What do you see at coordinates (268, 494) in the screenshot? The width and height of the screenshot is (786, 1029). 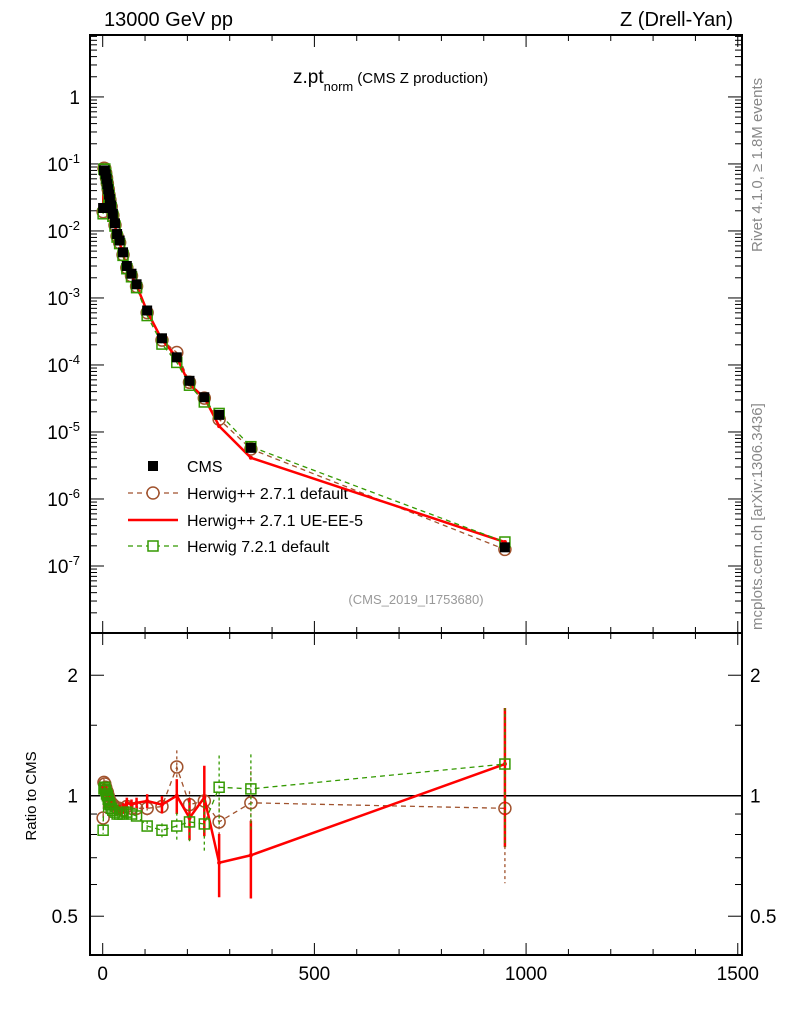 I see `legend-label: Herwig++ 2.7.1 default` at bounding box center [268, 494].